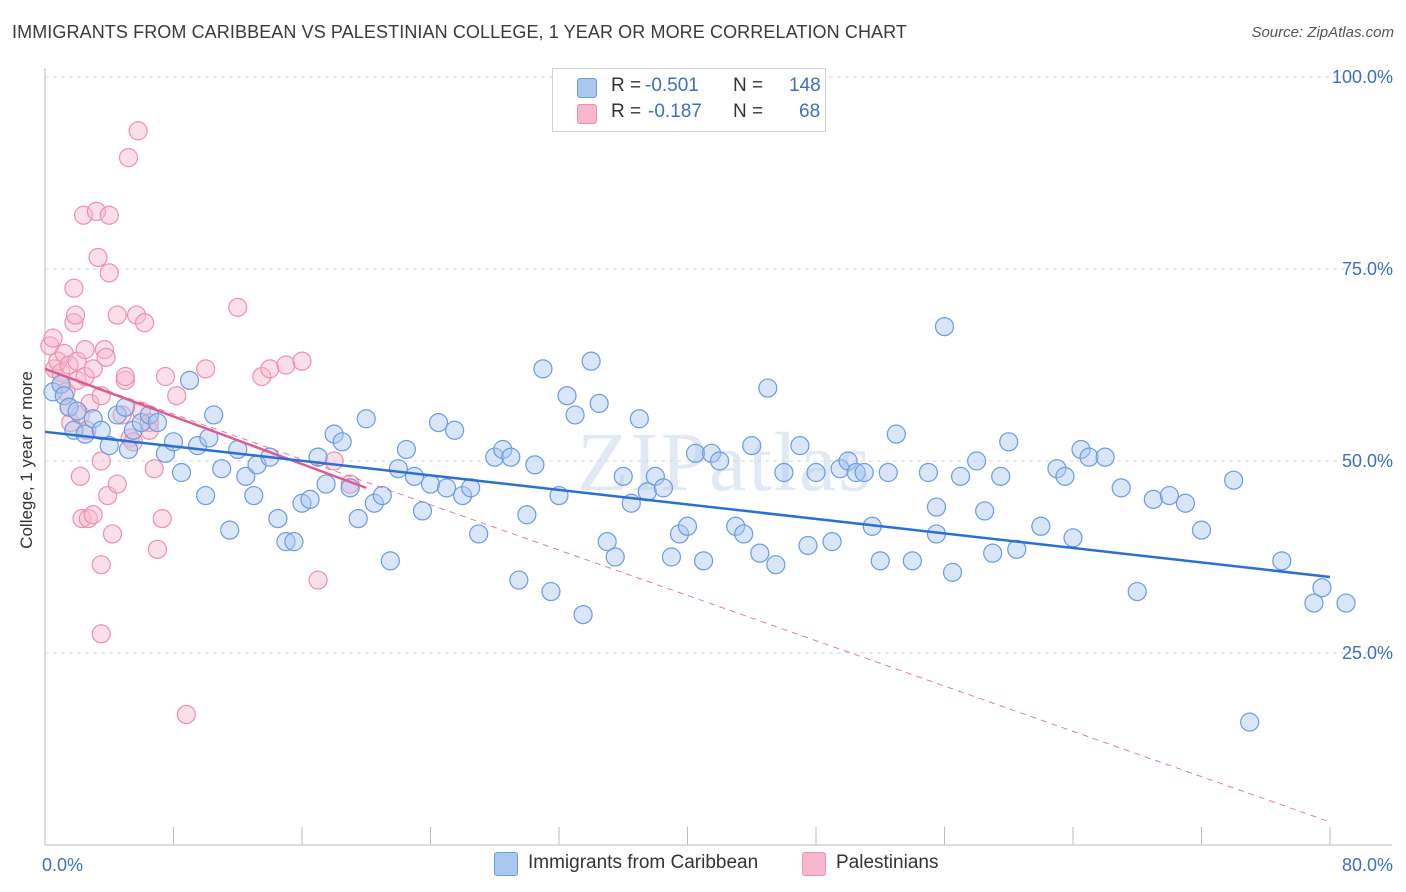 The image size is (1406, 892). Describe the element at coordinates (643, 862) in the screenshot. I see `caribbean-legend-label: Immigrants from Caribbean` at that location.